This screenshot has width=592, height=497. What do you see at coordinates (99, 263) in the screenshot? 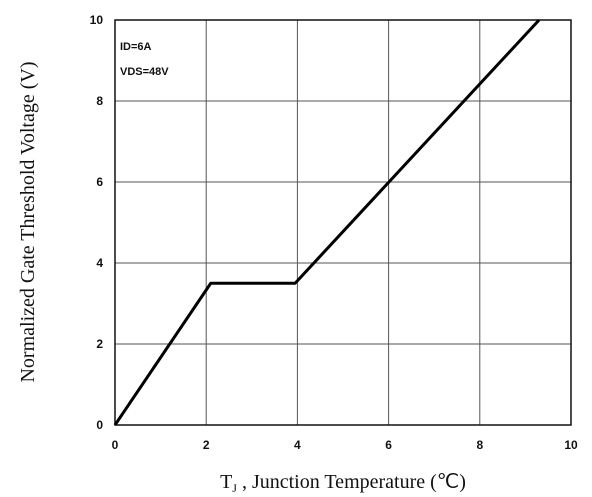
I see `y-tick-label: 4` at bounding box center [99, 263].